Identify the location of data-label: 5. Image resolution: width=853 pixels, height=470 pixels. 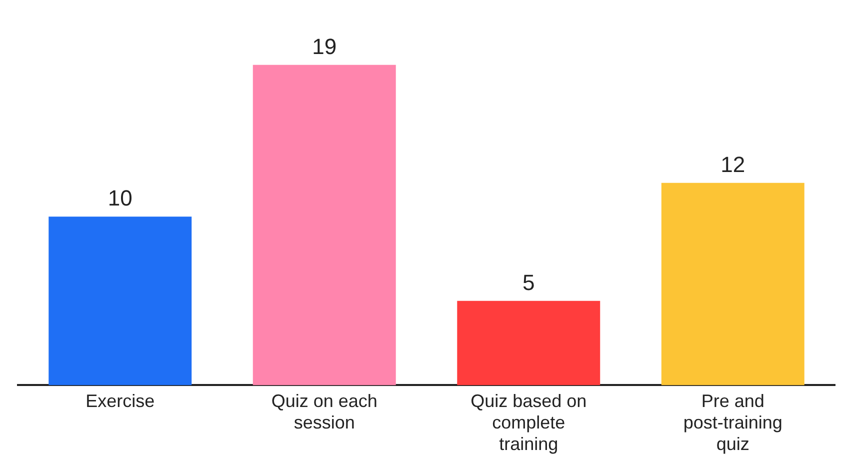
(528, 282).